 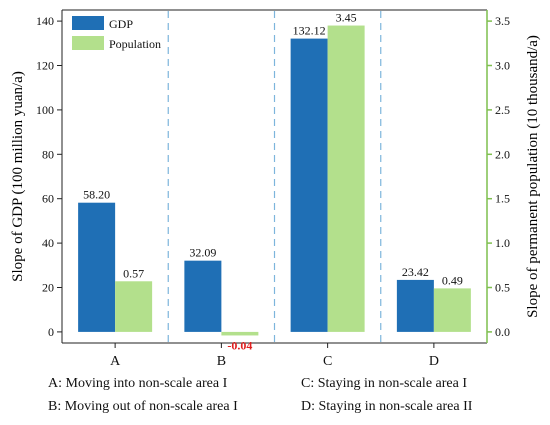 What do you see at coordinates (18, 176) in the screenshot?
I see `y-axis-label-left: Slope of GDP (100 million yuan/a)` at bounding box center [18, 176].